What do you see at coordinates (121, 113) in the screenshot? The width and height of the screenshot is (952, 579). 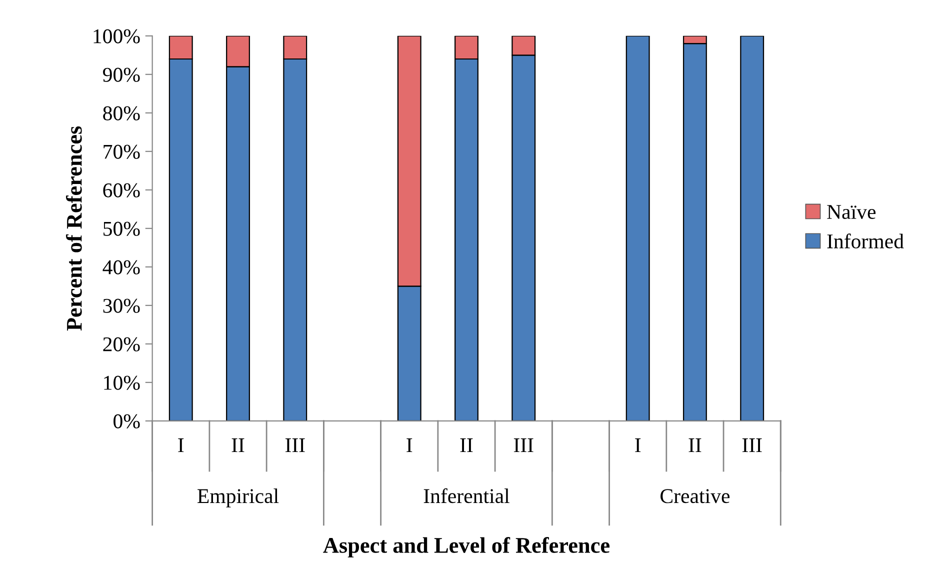 I see `y-tick-label: 80%` at bounding box center [121, 113].